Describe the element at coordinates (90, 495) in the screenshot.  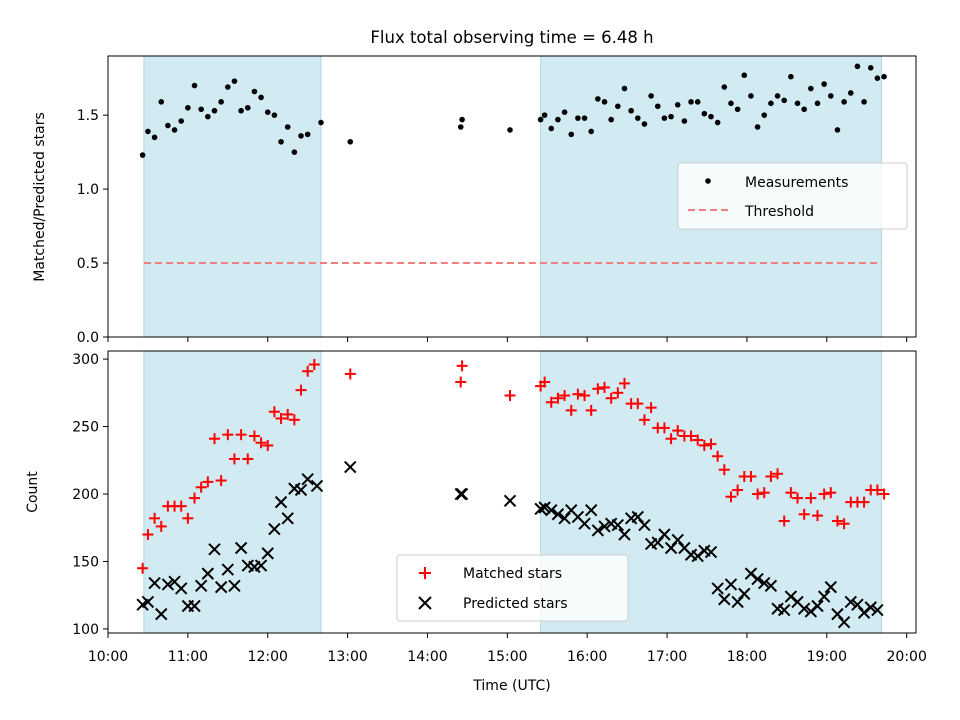
I see `bottom-y-axis: 100 150 200 250 300` at that location.